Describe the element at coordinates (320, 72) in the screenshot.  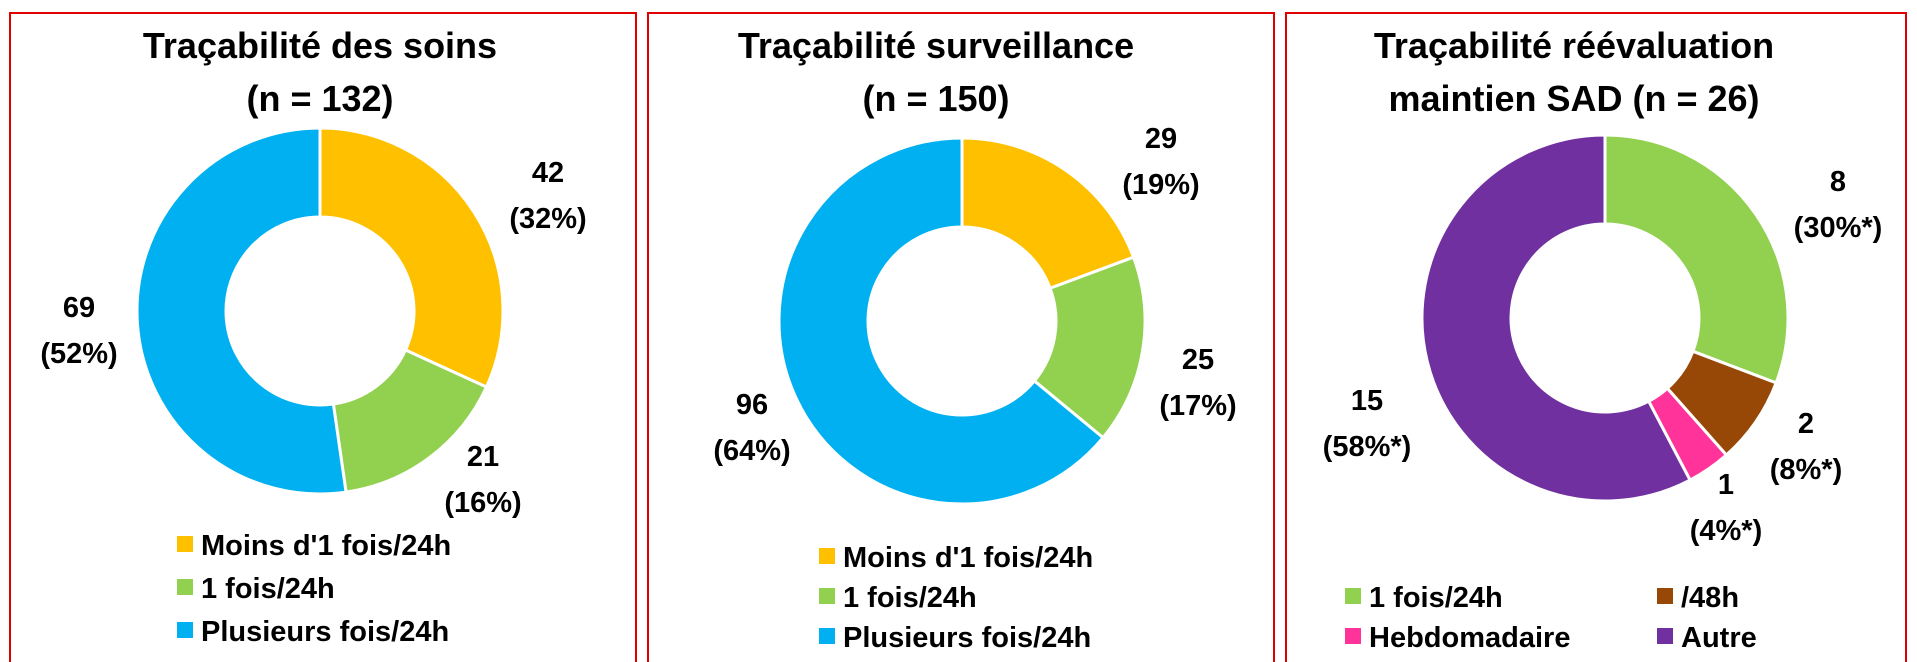
I see `chart-title: Traçabilité des soins (n = 132)` at that location.